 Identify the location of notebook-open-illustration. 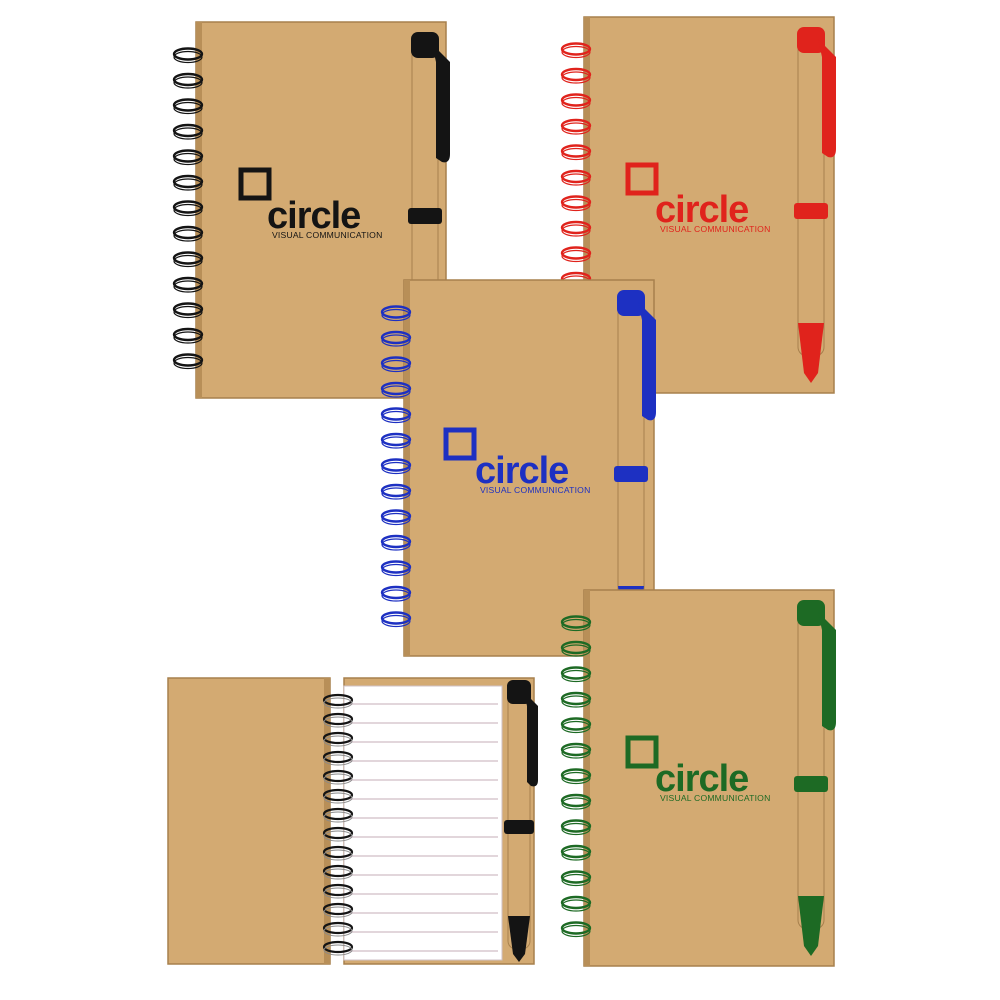
(352, 821).